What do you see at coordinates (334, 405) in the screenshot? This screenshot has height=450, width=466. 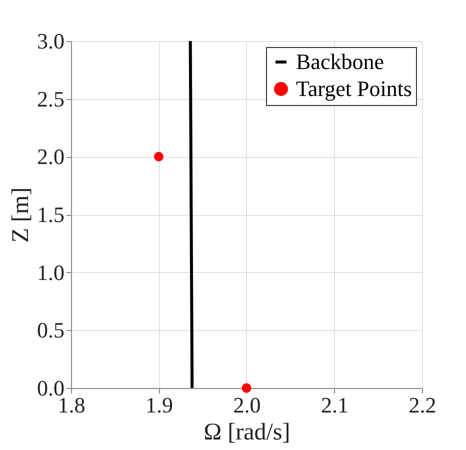 I see `x-tick-label: 2.1` at bounding box center [334, 405].